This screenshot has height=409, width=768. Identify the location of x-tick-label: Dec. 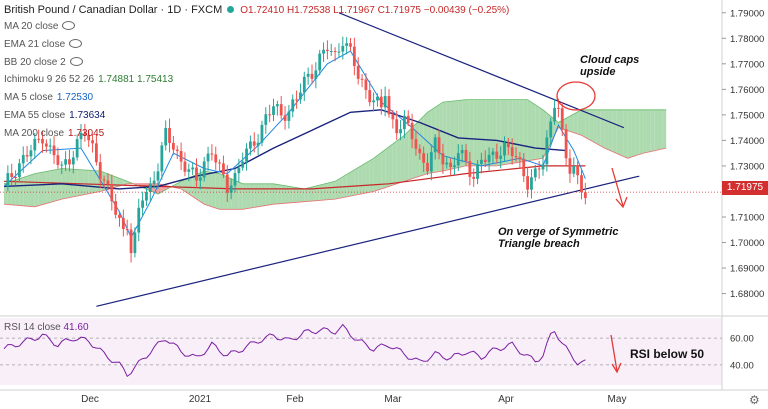
(90, 399).